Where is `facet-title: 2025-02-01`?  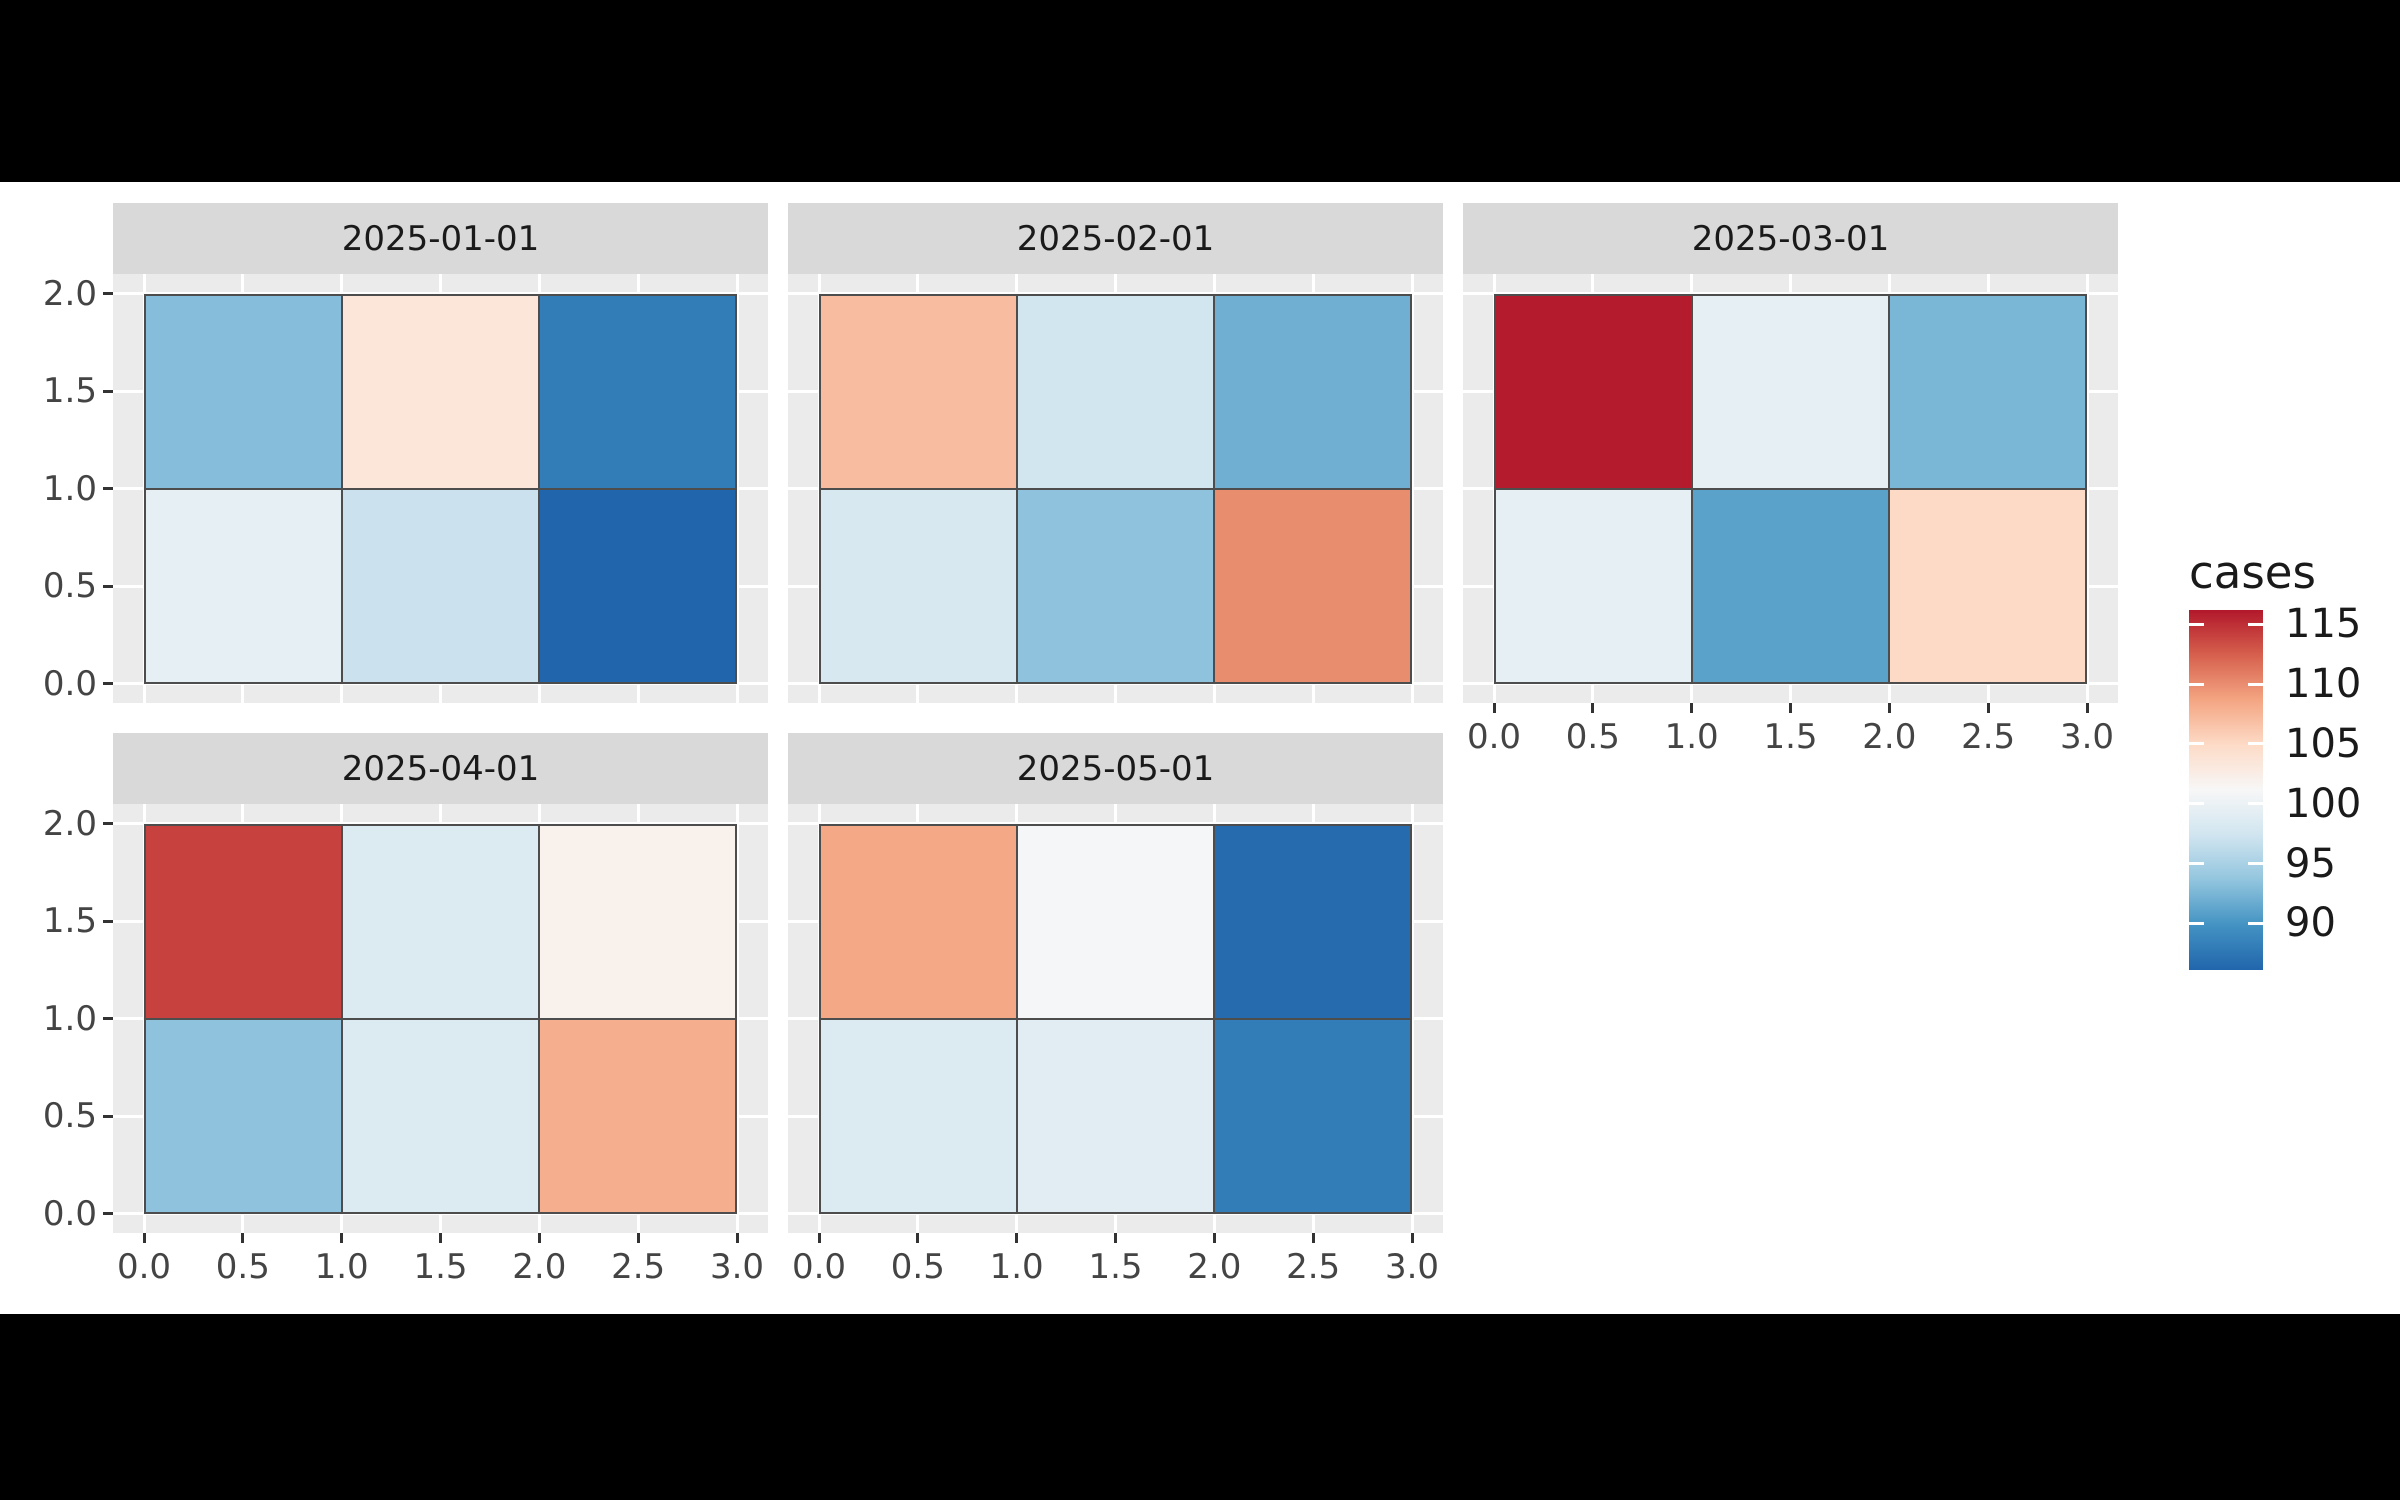
facet-title: 2025-02-01 is located at coordinates (1115, 238).